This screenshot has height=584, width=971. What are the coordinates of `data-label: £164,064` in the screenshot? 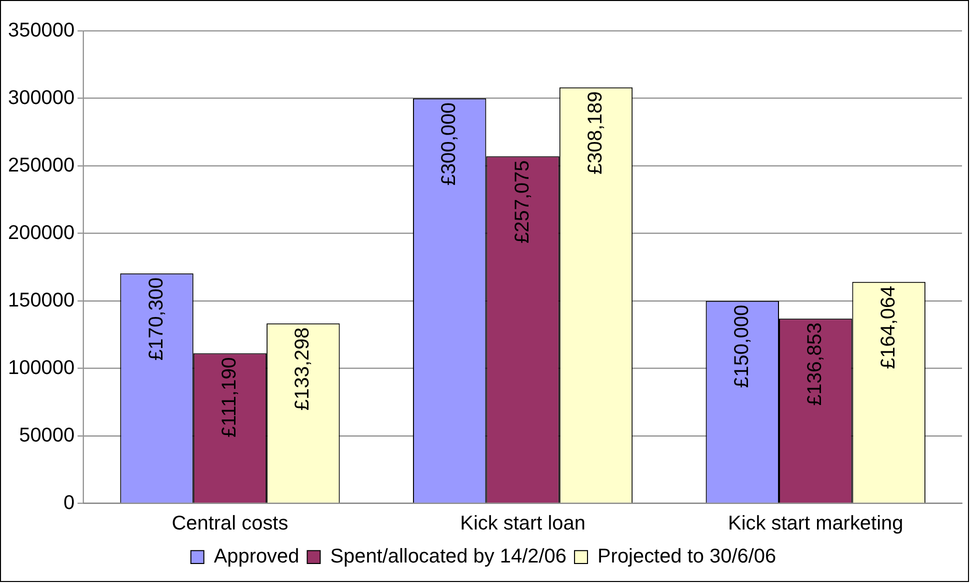 It's located at (888, 327).